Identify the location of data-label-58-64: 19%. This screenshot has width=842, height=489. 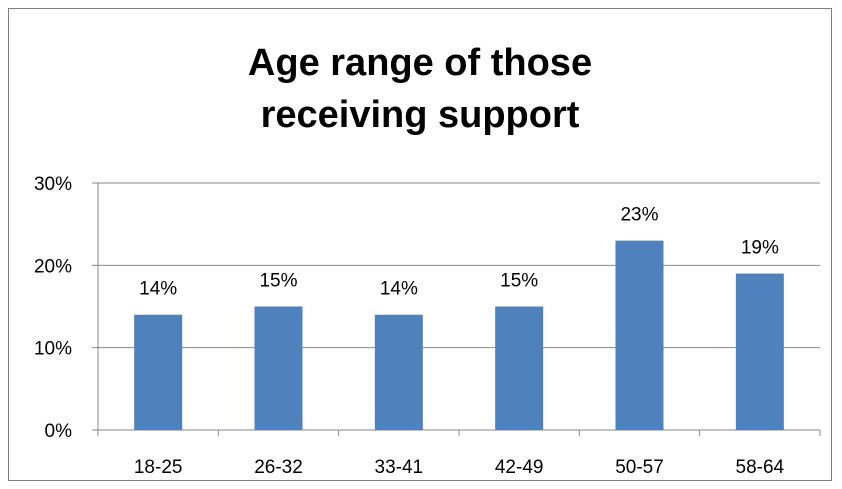
(760, 248).